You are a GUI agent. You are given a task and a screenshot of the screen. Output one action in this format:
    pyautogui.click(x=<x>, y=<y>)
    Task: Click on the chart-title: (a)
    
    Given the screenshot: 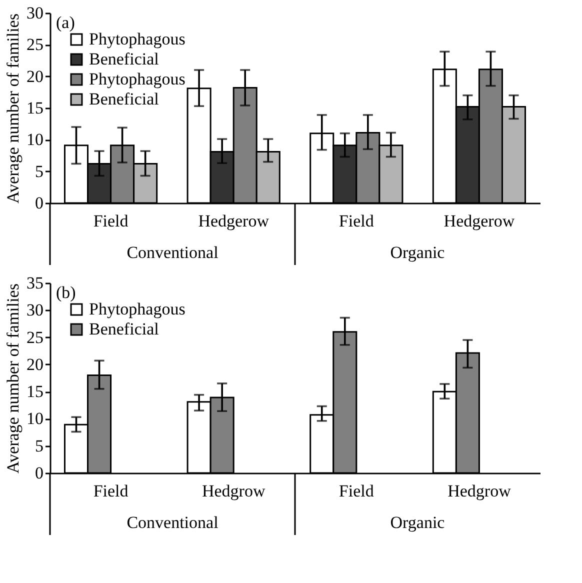 What is the action you would take?
    pyautogui.click(x=65, y=22)
    